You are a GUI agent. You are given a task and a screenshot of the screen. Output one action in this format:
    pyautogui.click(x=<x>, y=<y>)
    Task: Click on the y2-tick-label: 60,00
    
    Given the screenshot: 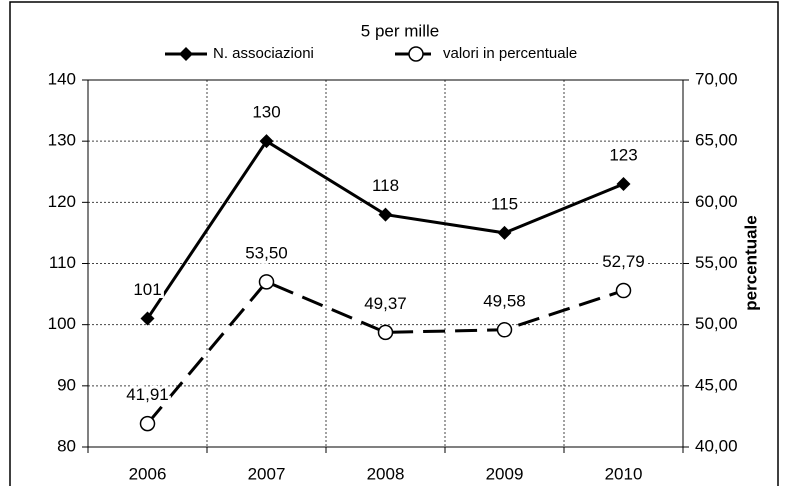 What is the action you would take?
    pyautogui.click(x=716, y=201)
    